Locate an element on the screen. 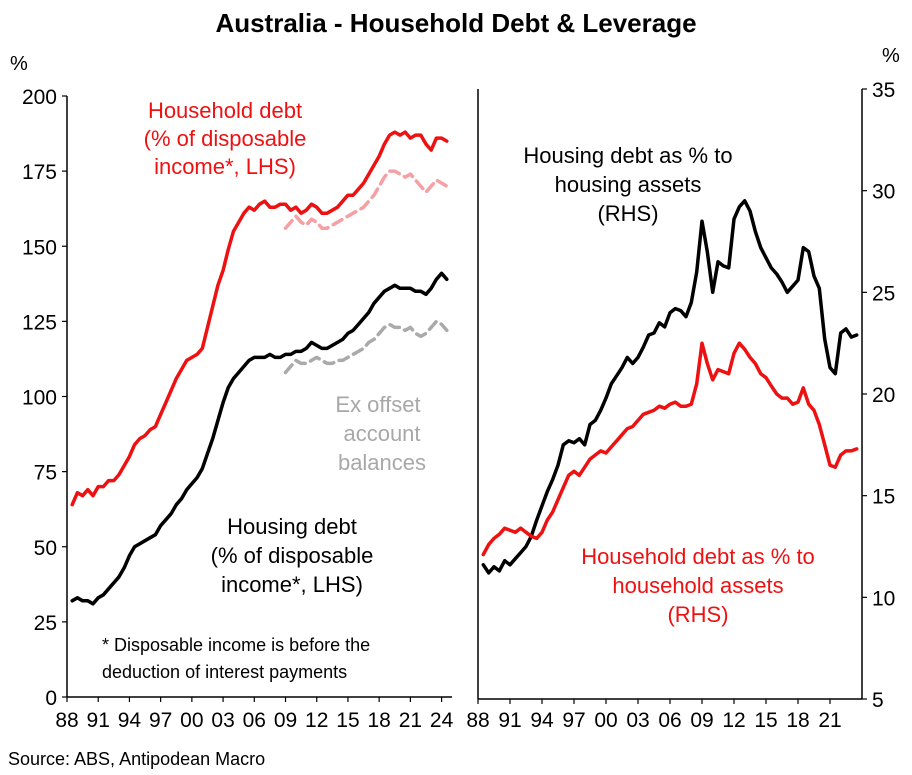 The width and height of the screenshot is (912, 775). right-y-tick-label: 35 is located at coordinates (883, 90).